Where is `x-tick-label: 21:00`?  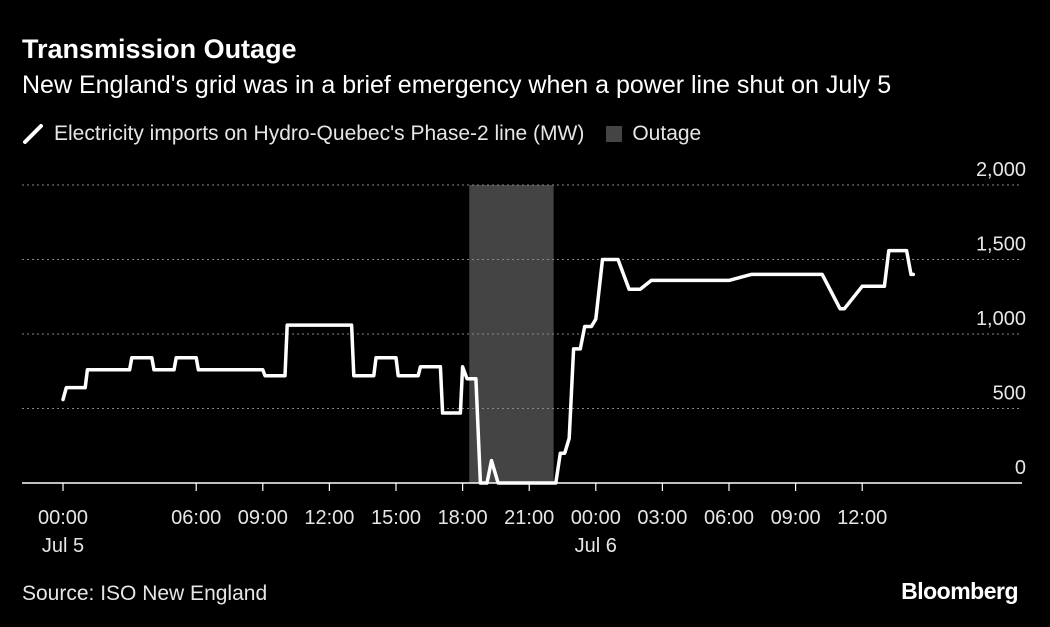 x-tick-label: 21:00 is located at coordinates (529, 518).